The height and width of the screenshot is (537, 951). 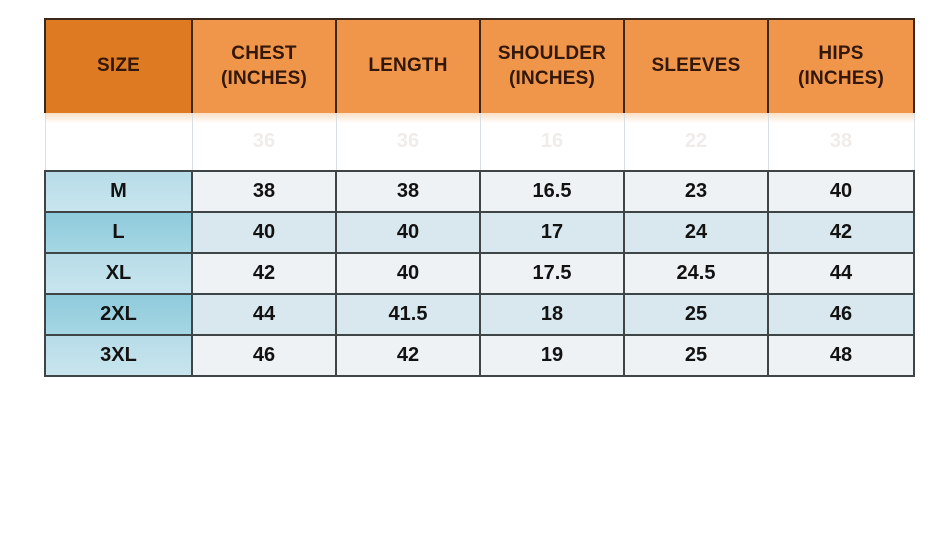 What do you see at coordinates (841, 65) in the screenshot?
I see `column-header-hips: HIPS (INCHES)` at bounding box center [841, 65].